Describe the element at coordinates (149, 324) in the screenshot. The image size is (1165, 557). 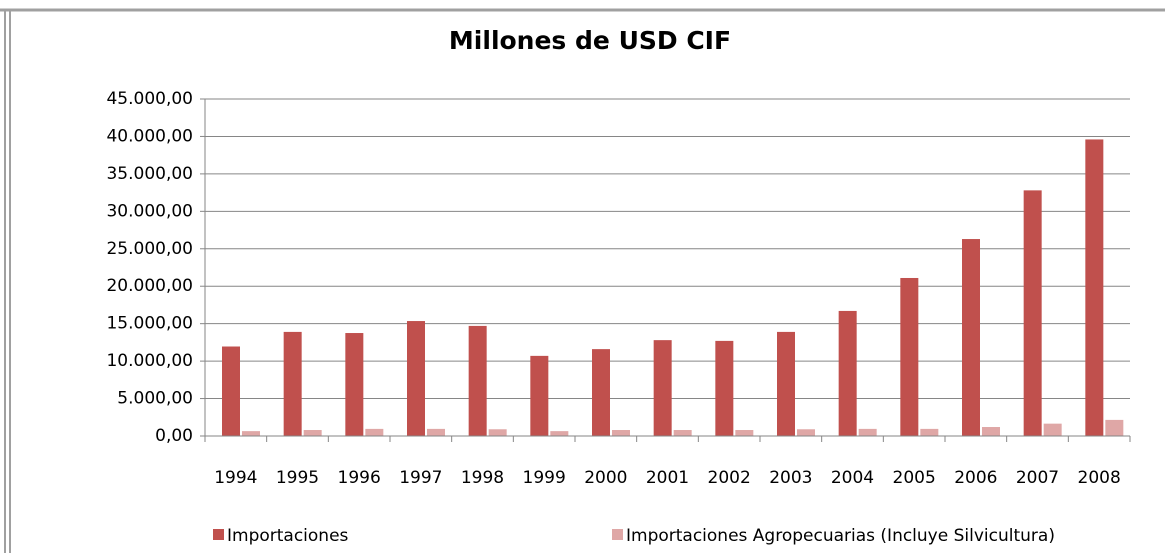
I see `y-tick-label: 15.000,00` at that location.